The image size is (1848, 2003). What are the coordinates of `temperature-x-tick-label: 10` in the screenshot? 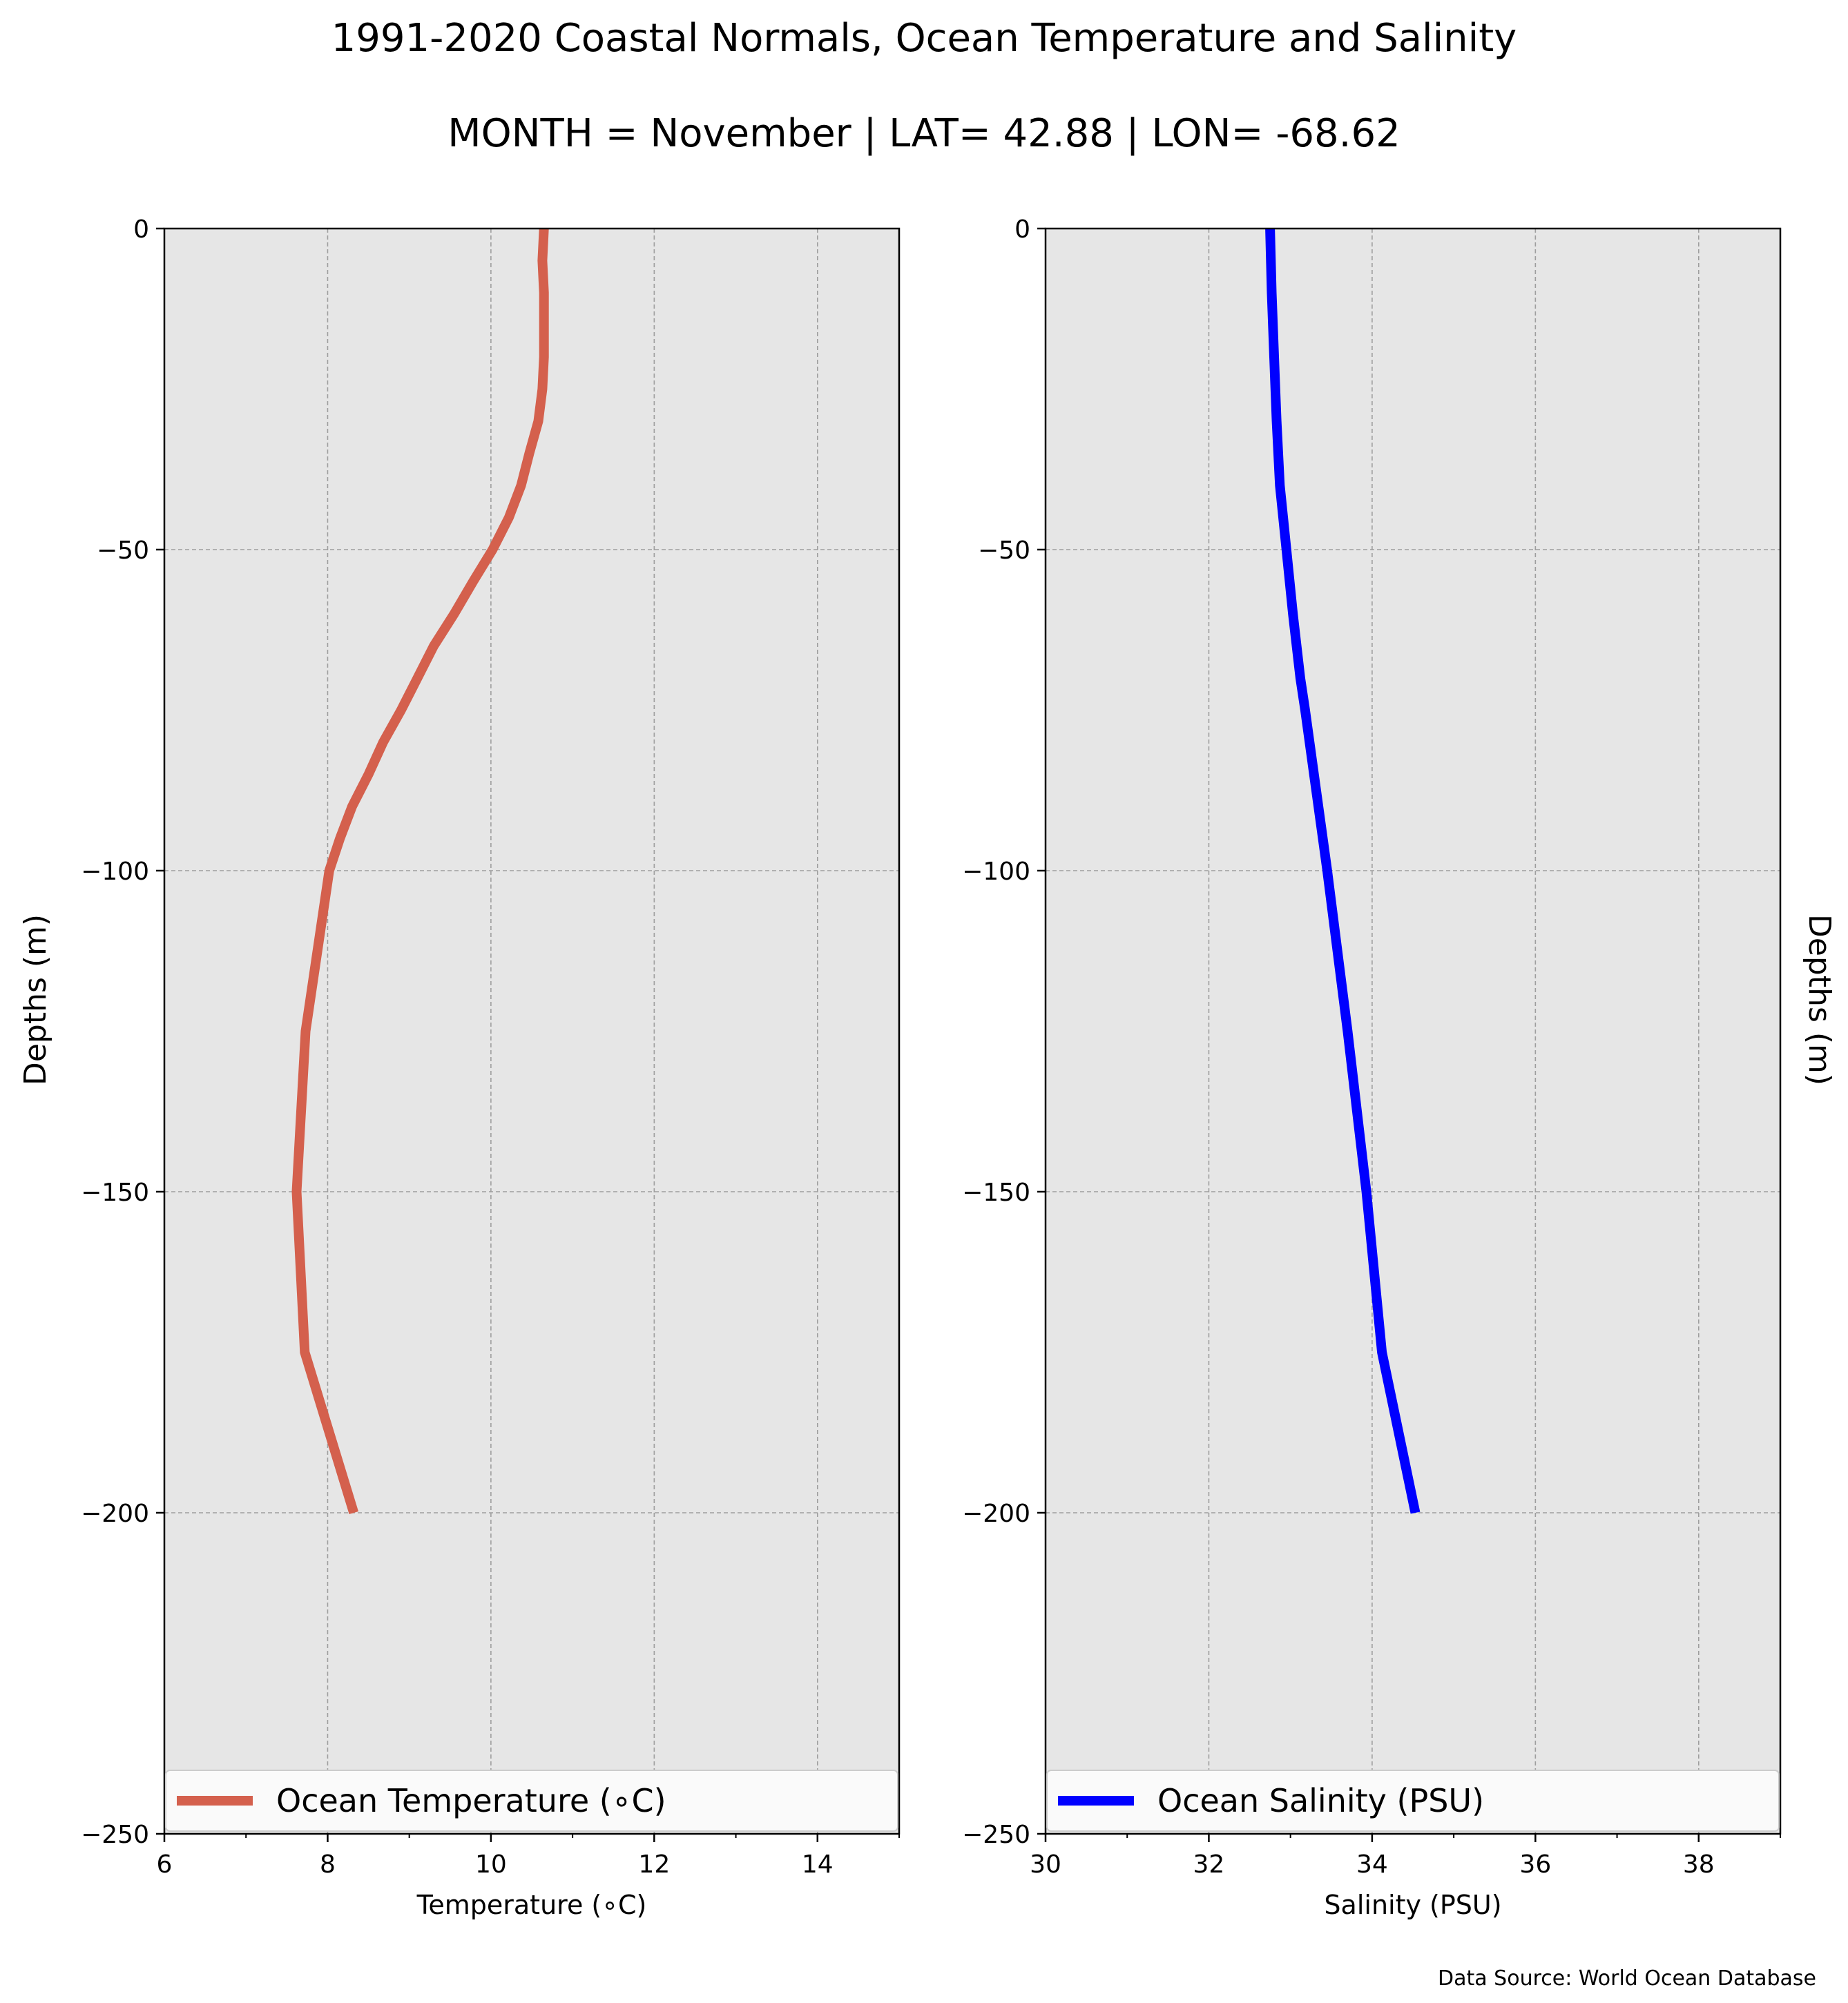 It's located at (491, 1864).